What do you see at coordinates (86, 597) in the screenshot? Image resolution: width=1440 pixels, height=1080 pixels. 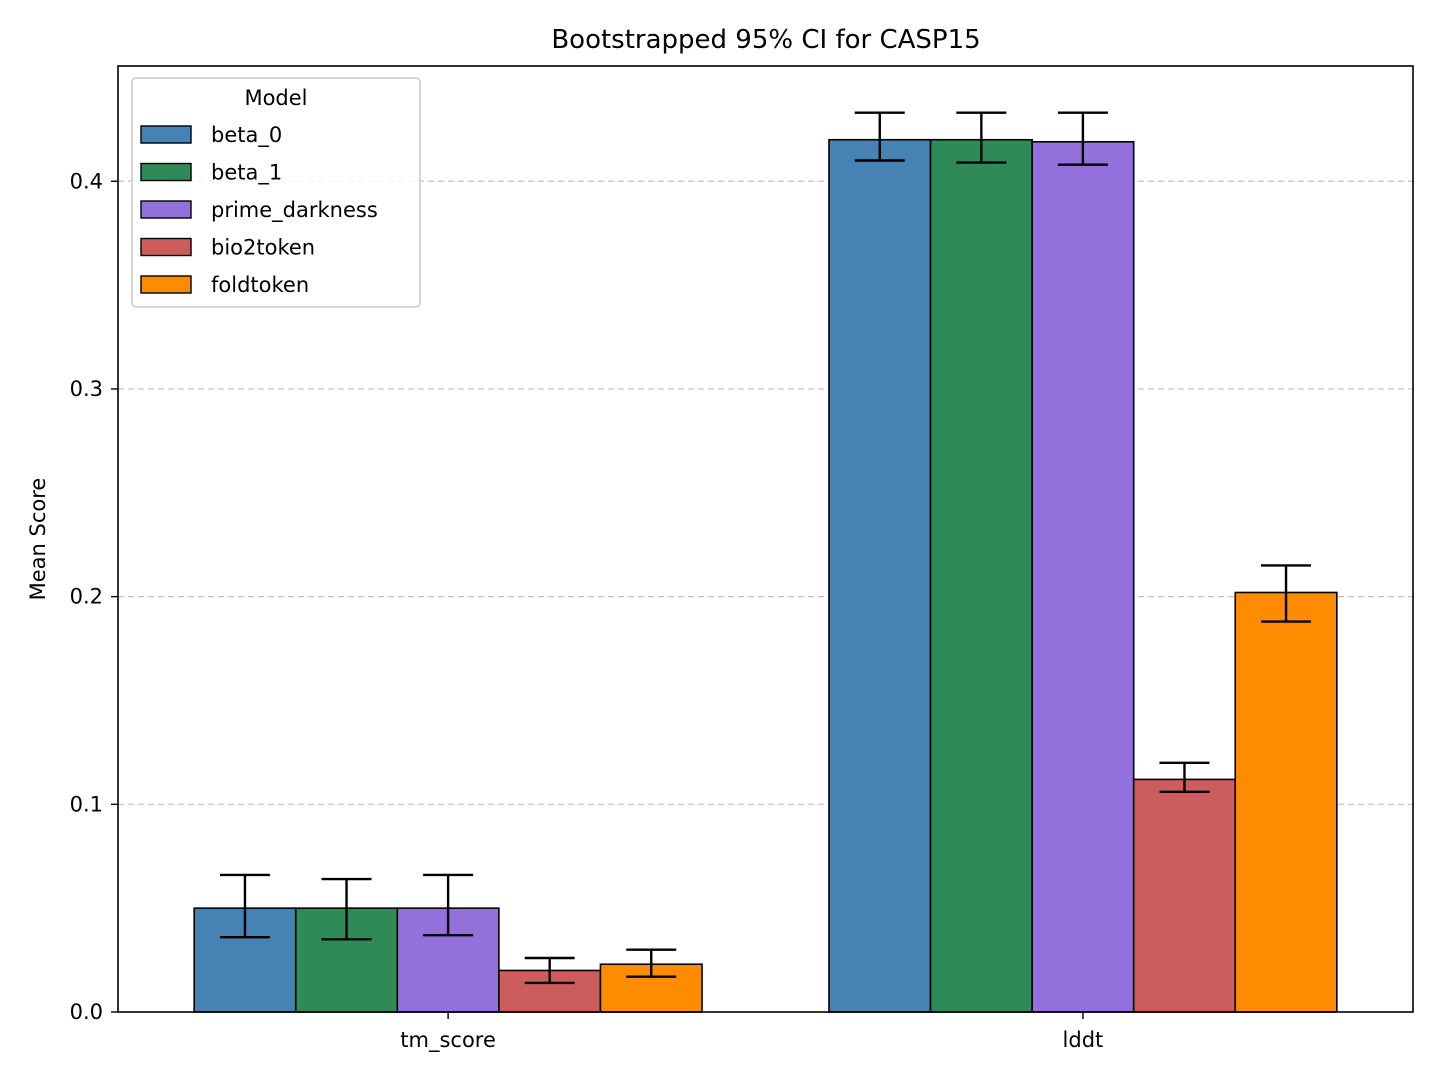 I see `y-tick-label: 0.2` at bounding box center [86, 597].